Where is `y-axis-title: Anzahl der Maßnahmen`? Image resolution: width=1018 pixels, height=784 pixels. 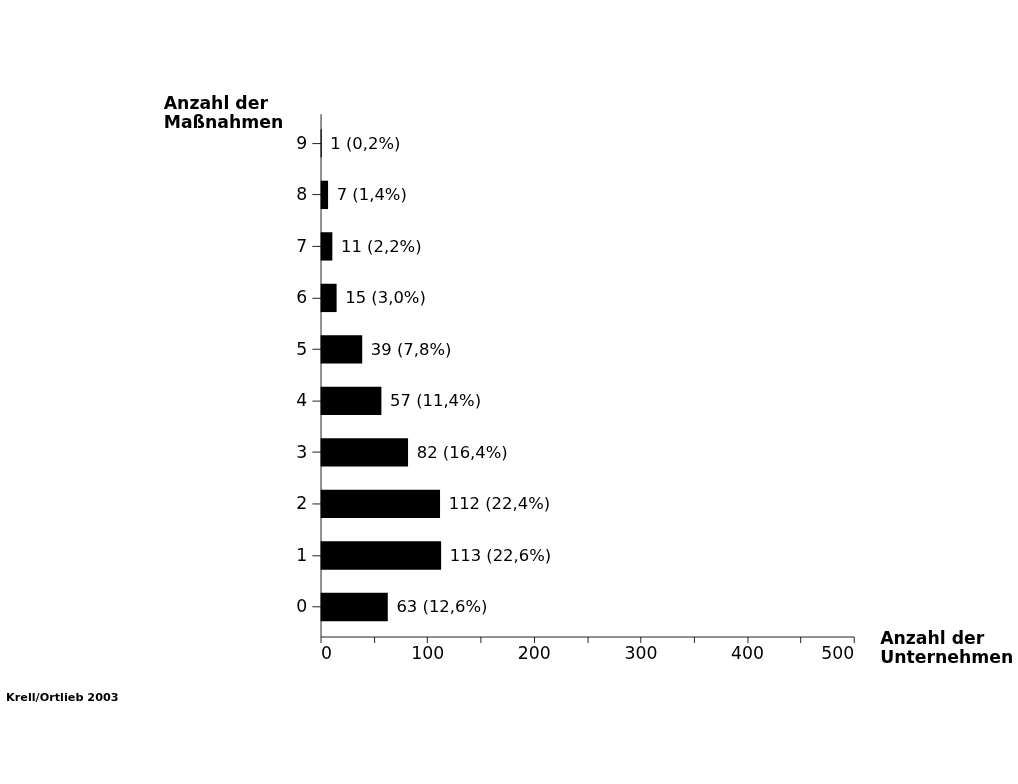
y-axis-title: Anzahl der Maßnahmen is located at coordinates (223, 113).